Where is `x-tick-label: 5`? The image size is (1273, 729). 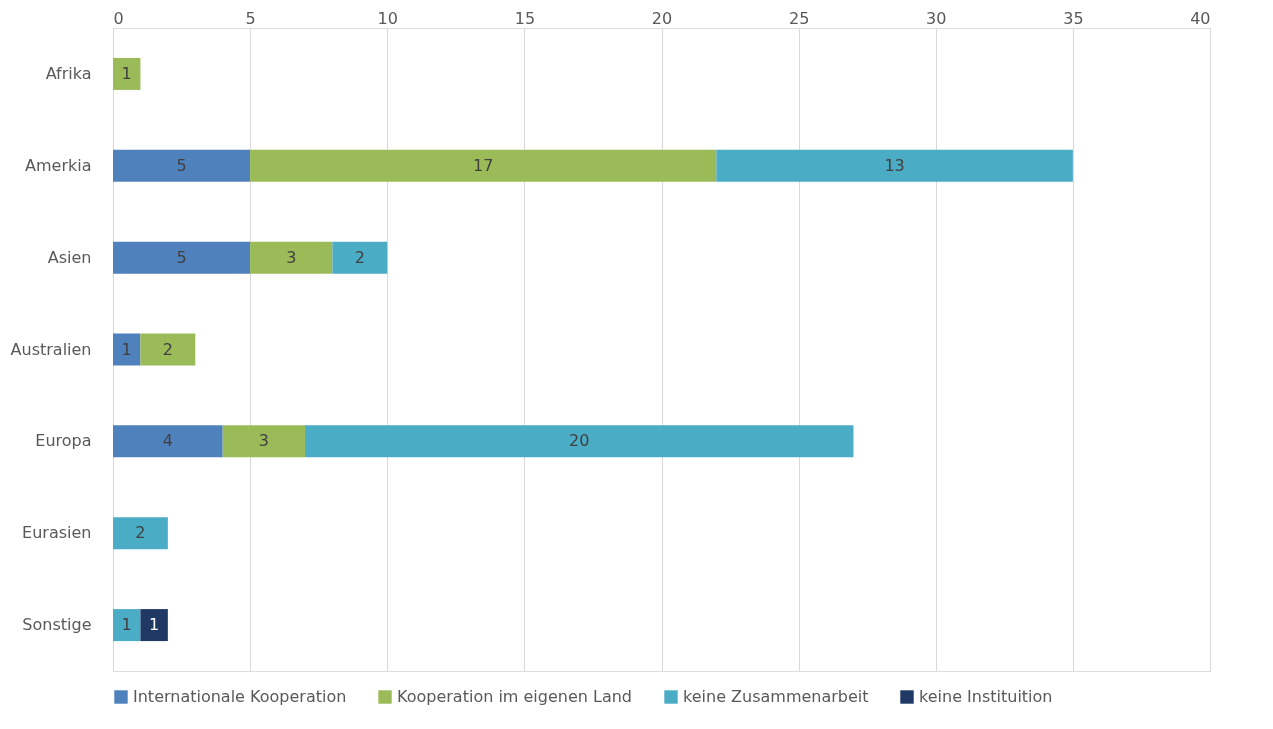 x-tick-label: 5 is located at coordinates (250, 18).